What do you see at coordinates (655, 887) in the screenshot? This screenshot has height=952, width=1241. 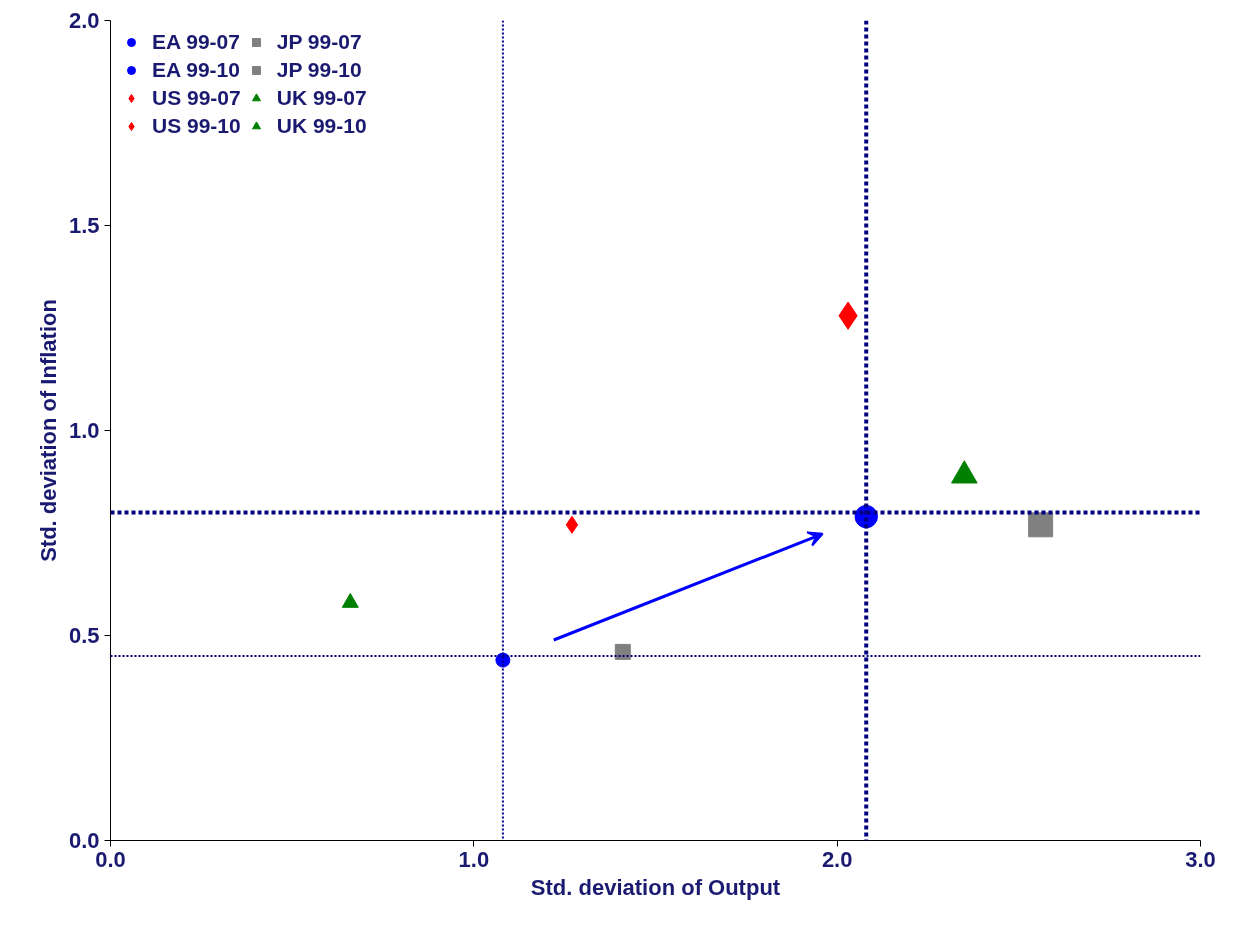 I see `x-axis-title: Std. deviation of Output` at bounding box center [655, 887].